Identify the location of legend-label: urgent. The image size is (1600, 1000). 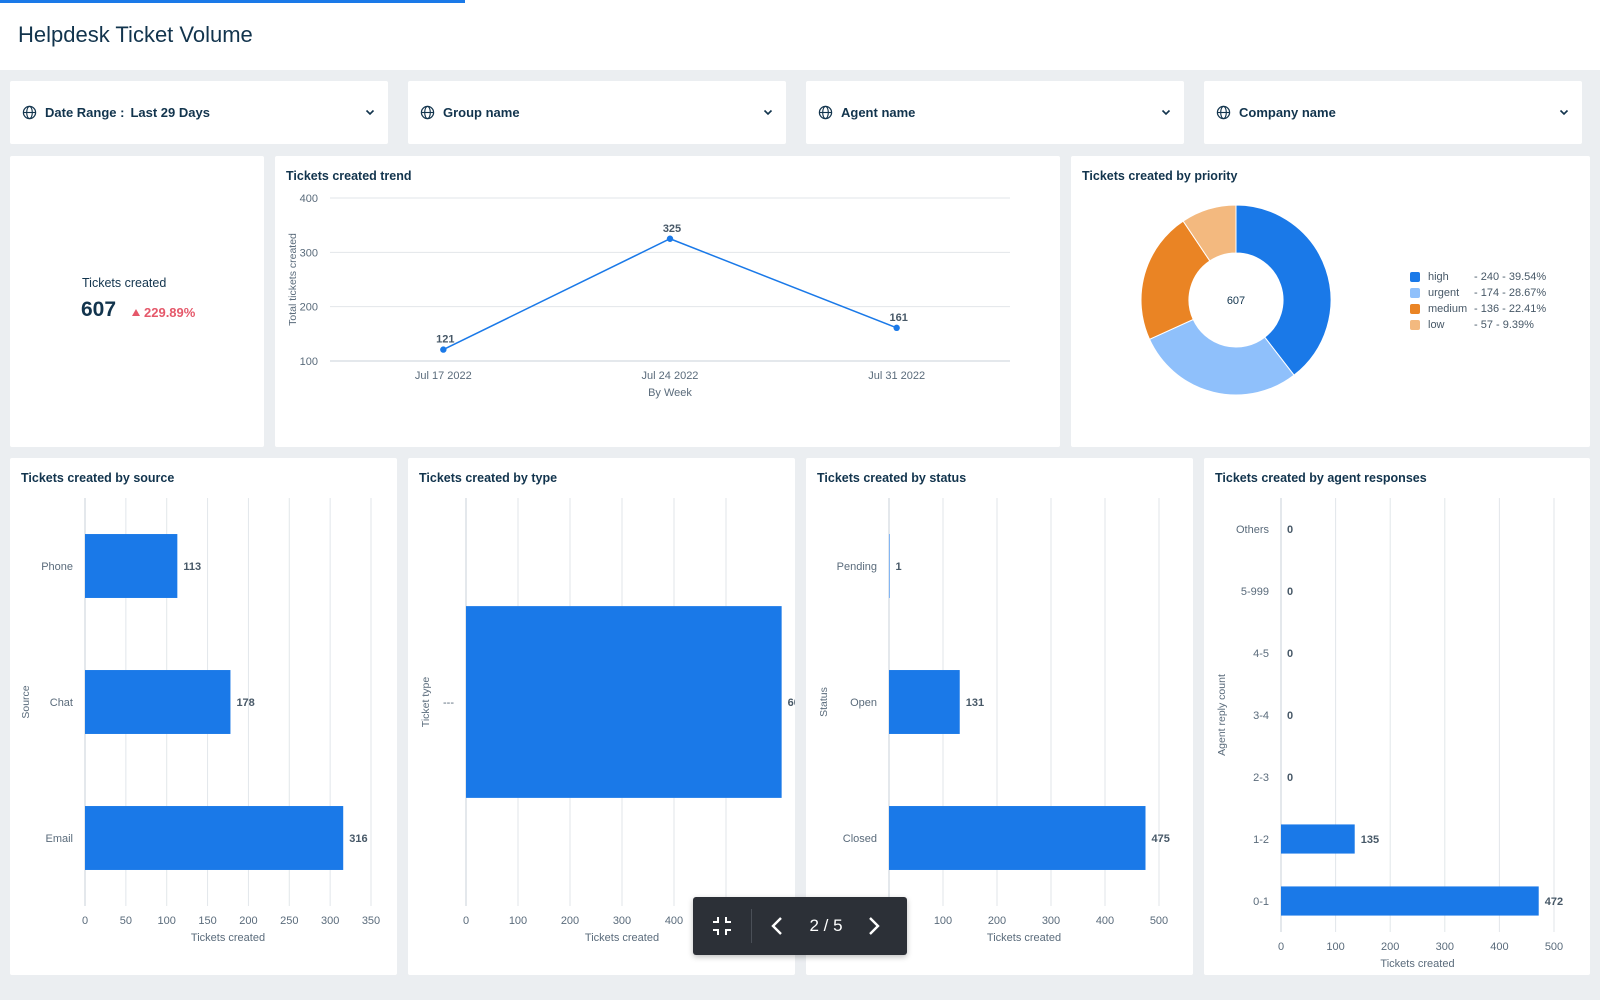
(1444, 293).